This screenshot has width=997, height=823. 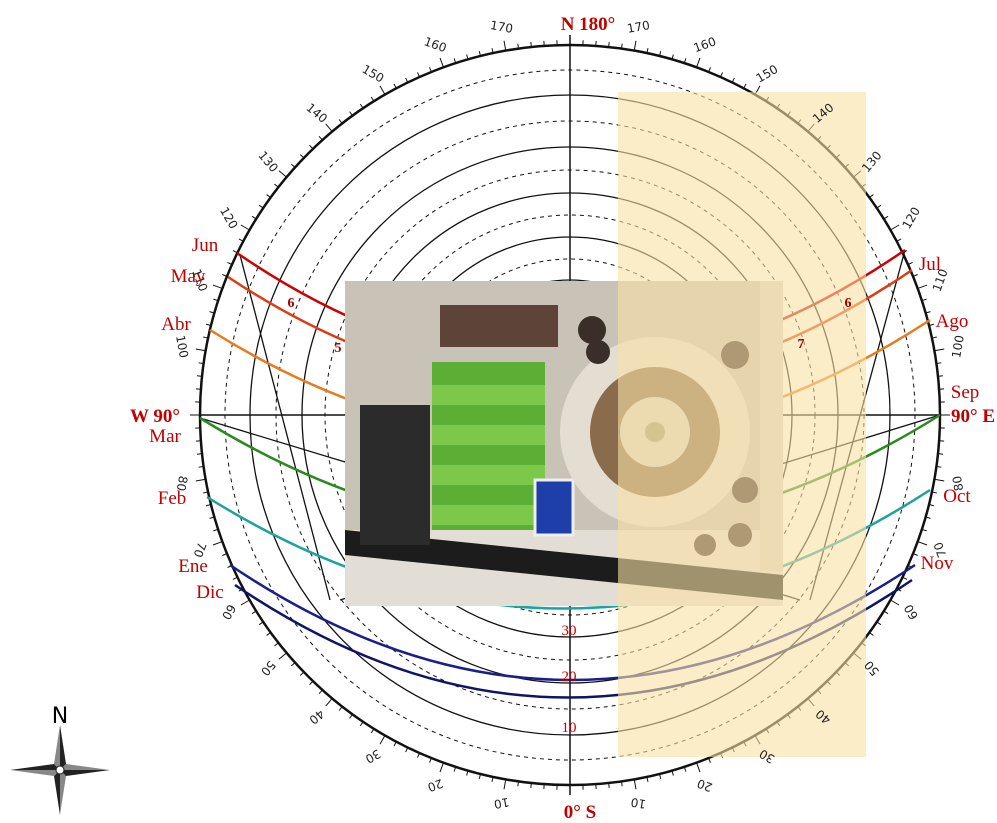 What do you see at coordinates (569, 677) in the screenshot?
I see `altitude-label: 20` at bounding box center [569, 677].